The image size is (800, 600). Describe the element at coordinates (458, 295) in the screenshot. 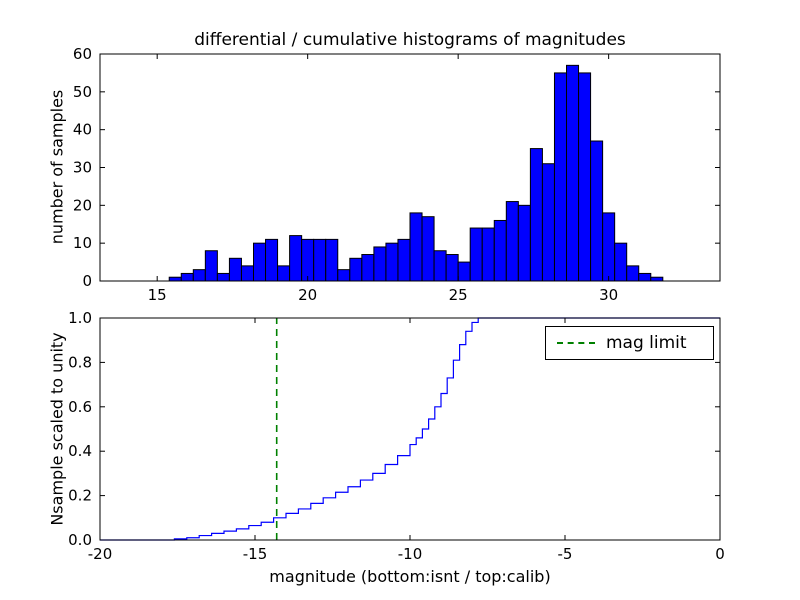

I see `x-tick-label: 25` at that location.